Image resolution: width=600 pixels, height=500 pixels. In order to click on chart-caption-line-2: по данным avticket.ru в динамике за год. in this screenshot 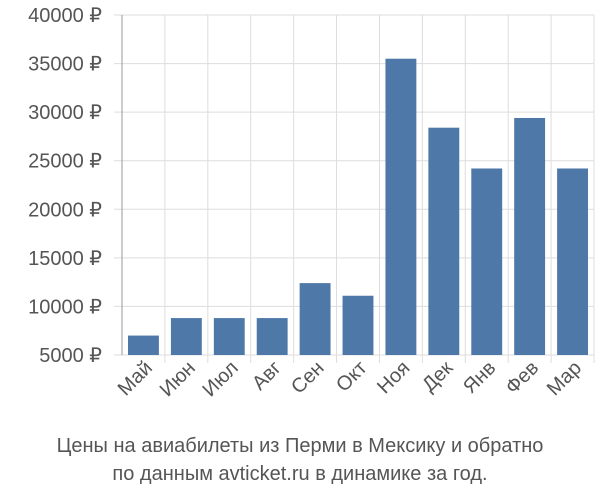, I will do `click(300, 474)`.